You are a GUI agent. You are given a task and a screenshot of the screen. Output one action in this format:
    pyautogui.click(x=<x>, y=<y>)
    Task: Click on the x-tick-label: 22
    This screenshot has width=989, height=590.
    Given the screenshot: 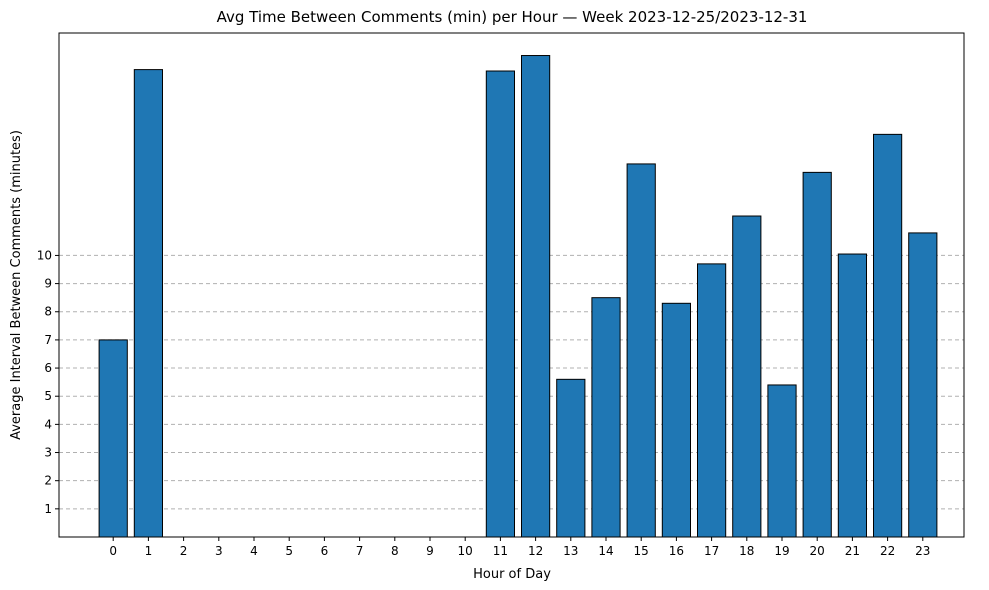 What is the action you would take?
    pyautogui.click(x=887, y=551)
    